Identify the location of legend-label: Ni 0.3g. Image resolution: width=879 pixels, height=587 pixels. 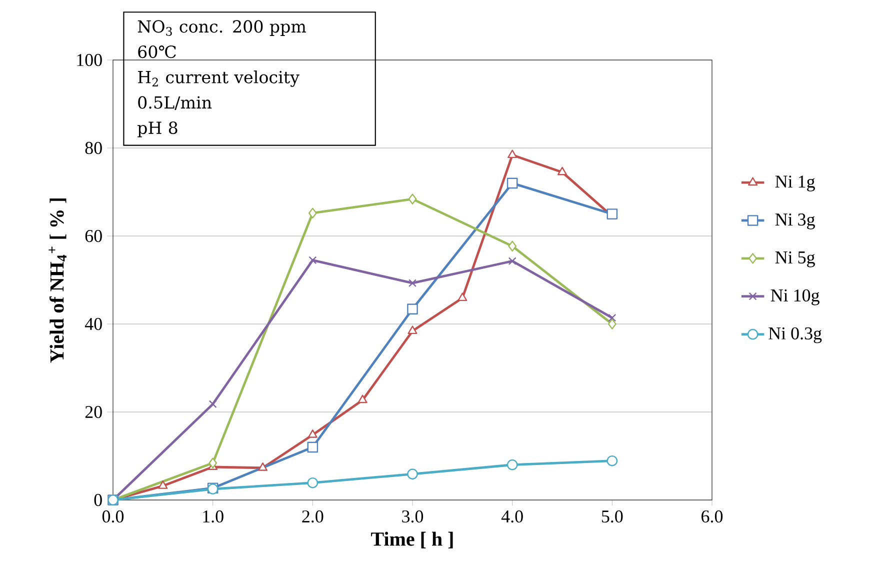
(795, 335).